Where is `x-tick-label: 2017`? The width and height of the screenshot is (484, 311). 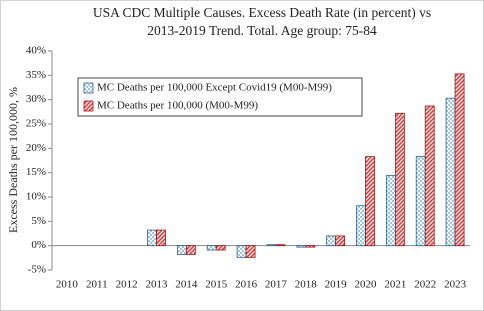 x-tick-label: 2017 is located at coordinates (276, 285).